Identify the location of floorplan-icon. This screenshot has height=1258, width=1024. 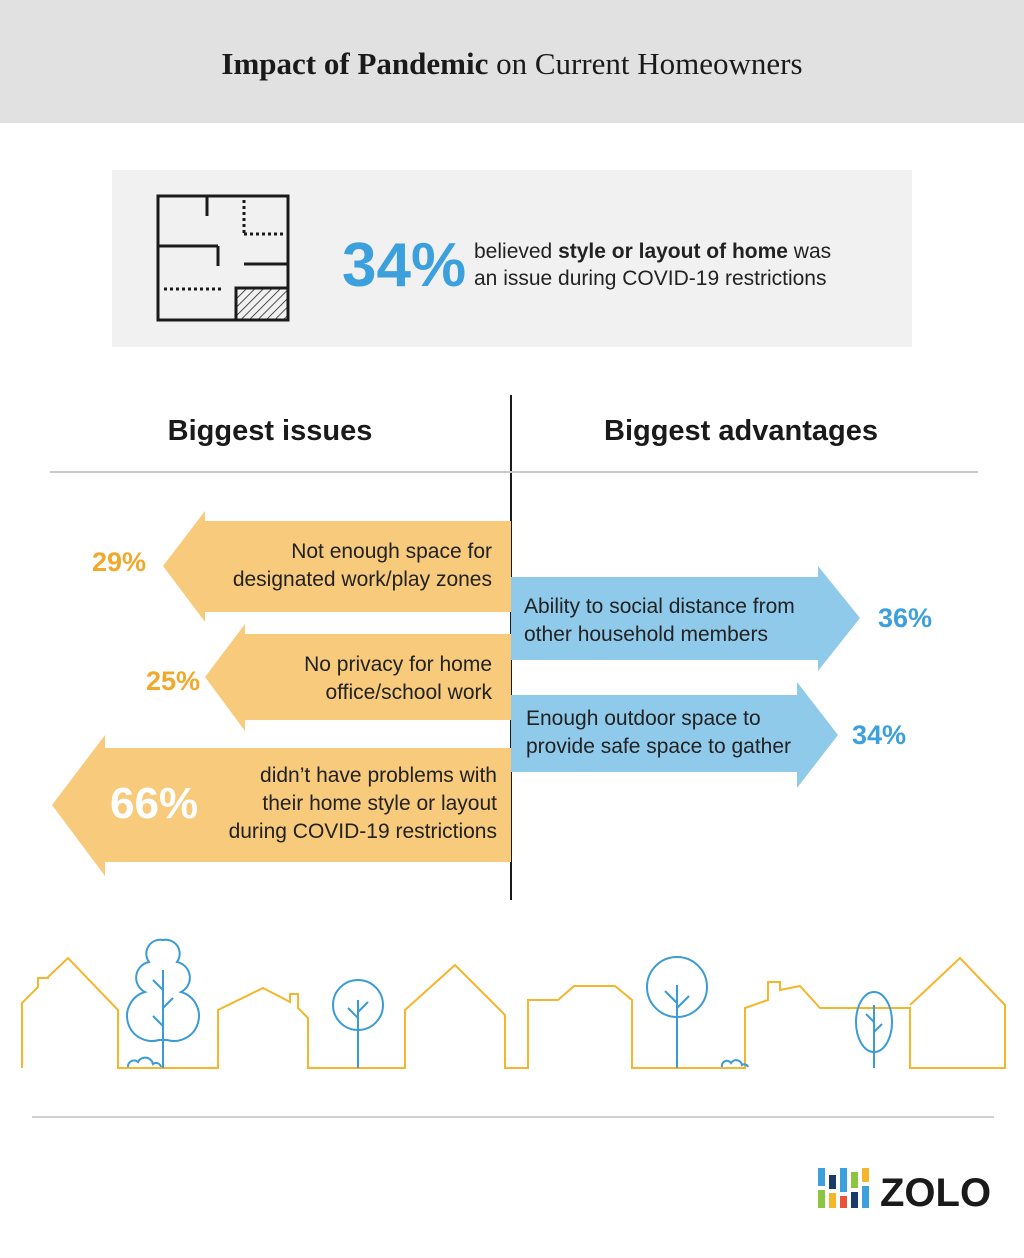
(223, 258).